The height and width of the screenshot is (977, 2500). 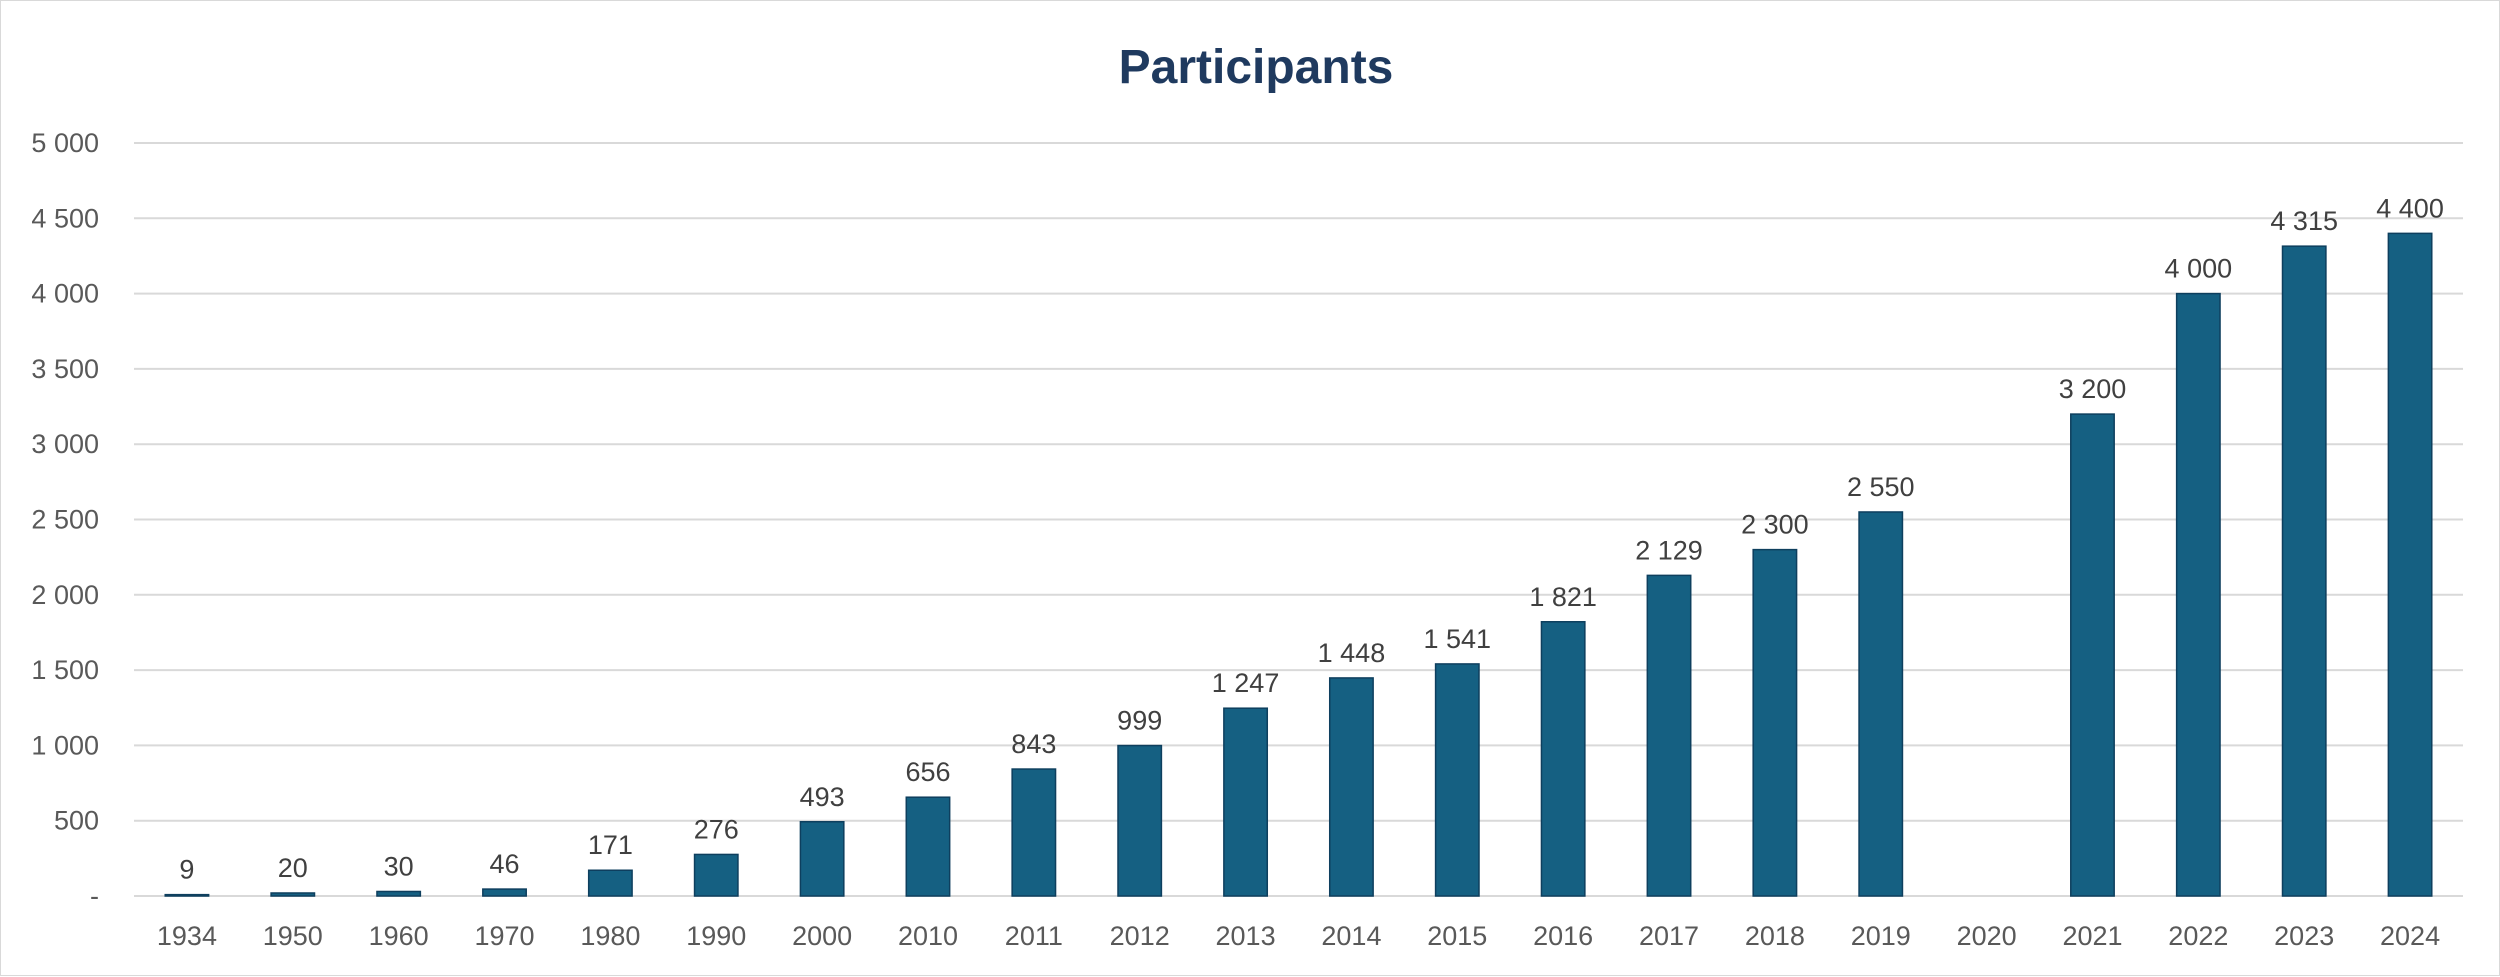 I want to click on data-label-1970: 46, so click(x=504, y=864).